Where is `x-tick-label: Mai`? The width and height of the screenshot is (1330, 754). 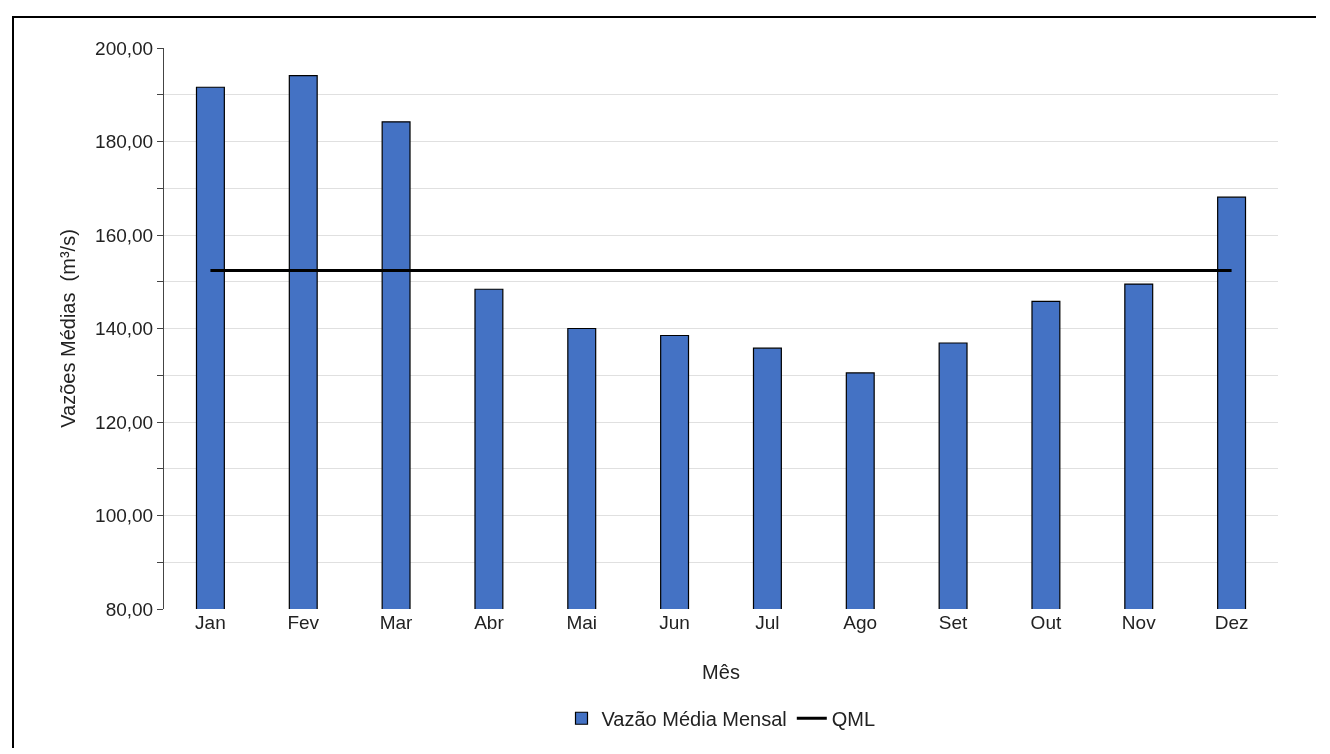 x-tick-label: Mai is located at coordinates (582, 622).